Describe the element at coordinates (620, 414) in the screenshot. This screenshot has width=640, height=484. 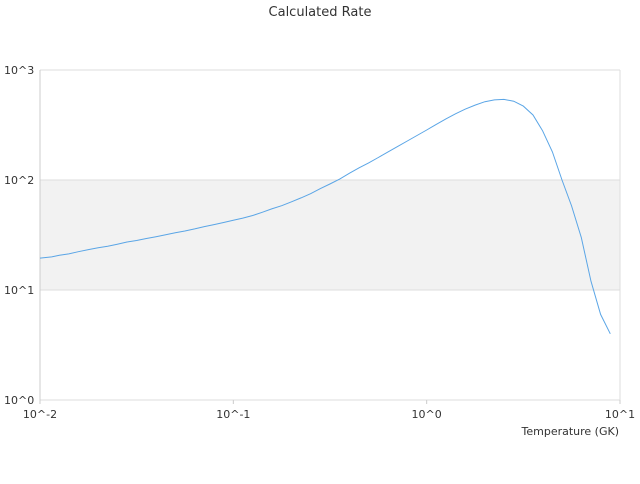
I see `x-tick-label: 10^1` at that location.